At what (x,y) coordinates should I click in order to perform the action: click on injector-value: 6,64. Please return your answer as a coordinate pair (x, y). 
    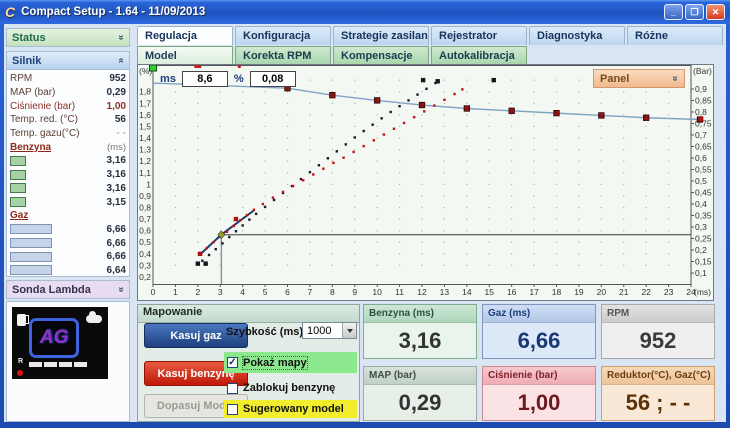
    Looking at the image, I should click on (116, 270).